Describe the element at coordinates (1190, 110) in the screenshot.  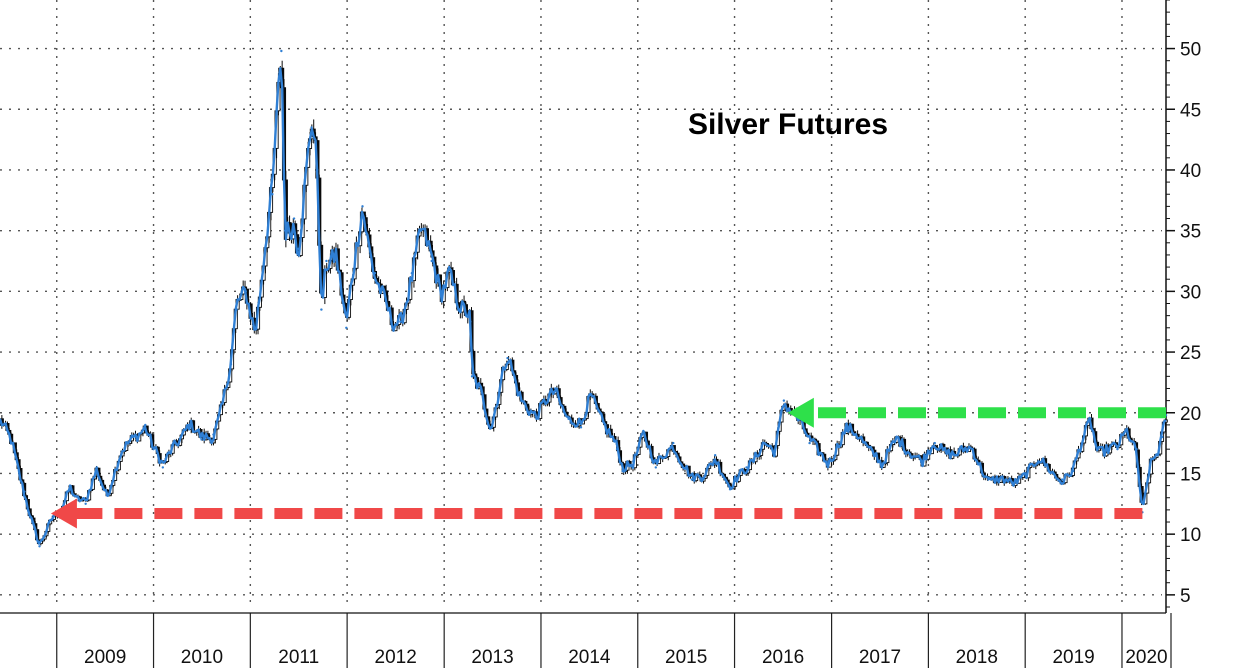
I see `y-tick-label-45: 45` at that location.